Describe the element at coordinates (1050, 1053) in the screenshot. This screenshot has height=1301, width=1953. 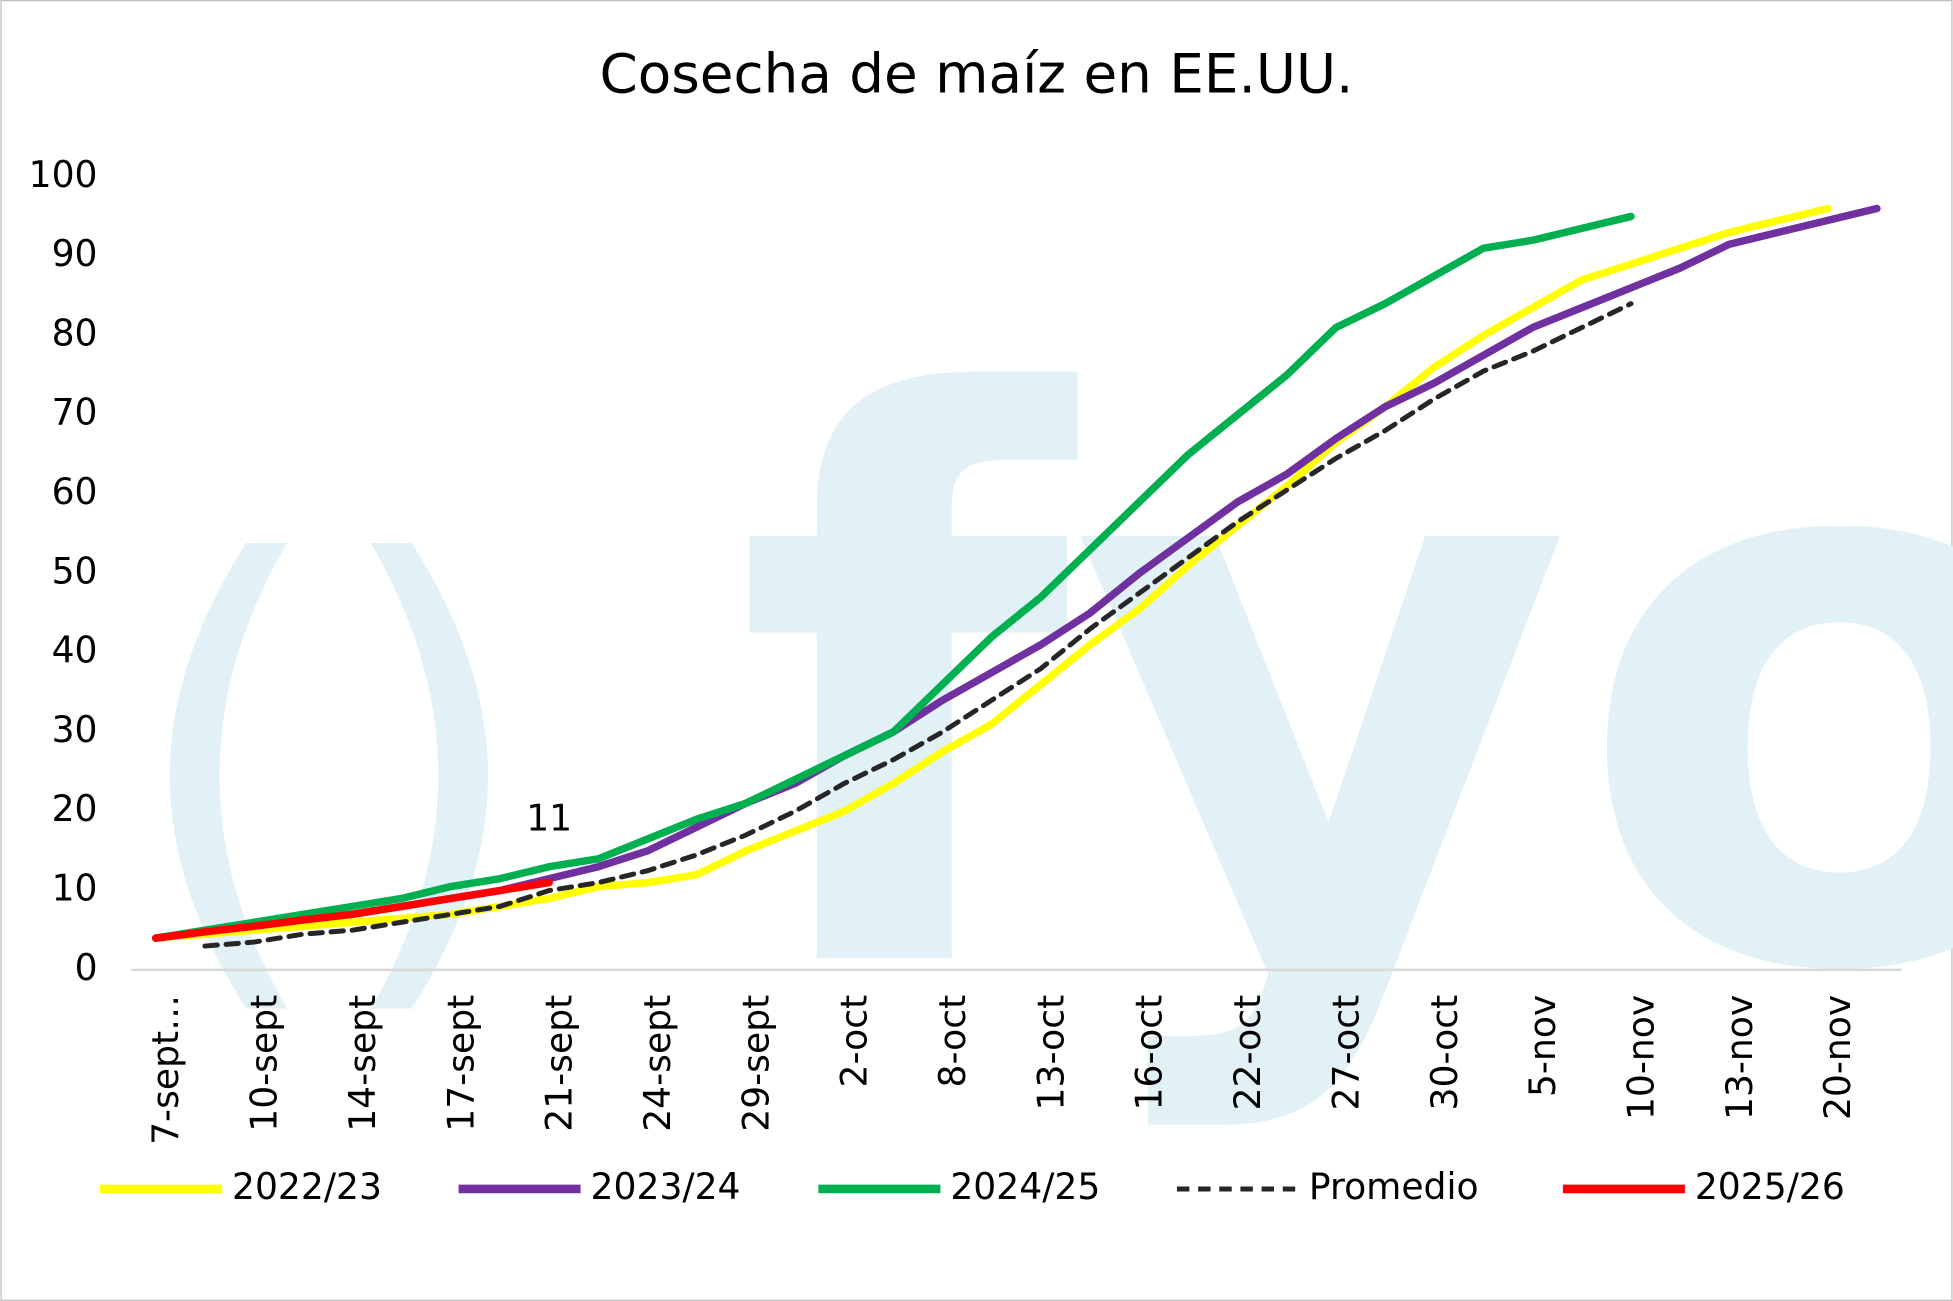
I see `x-tick-label: 13-oct` at that location.